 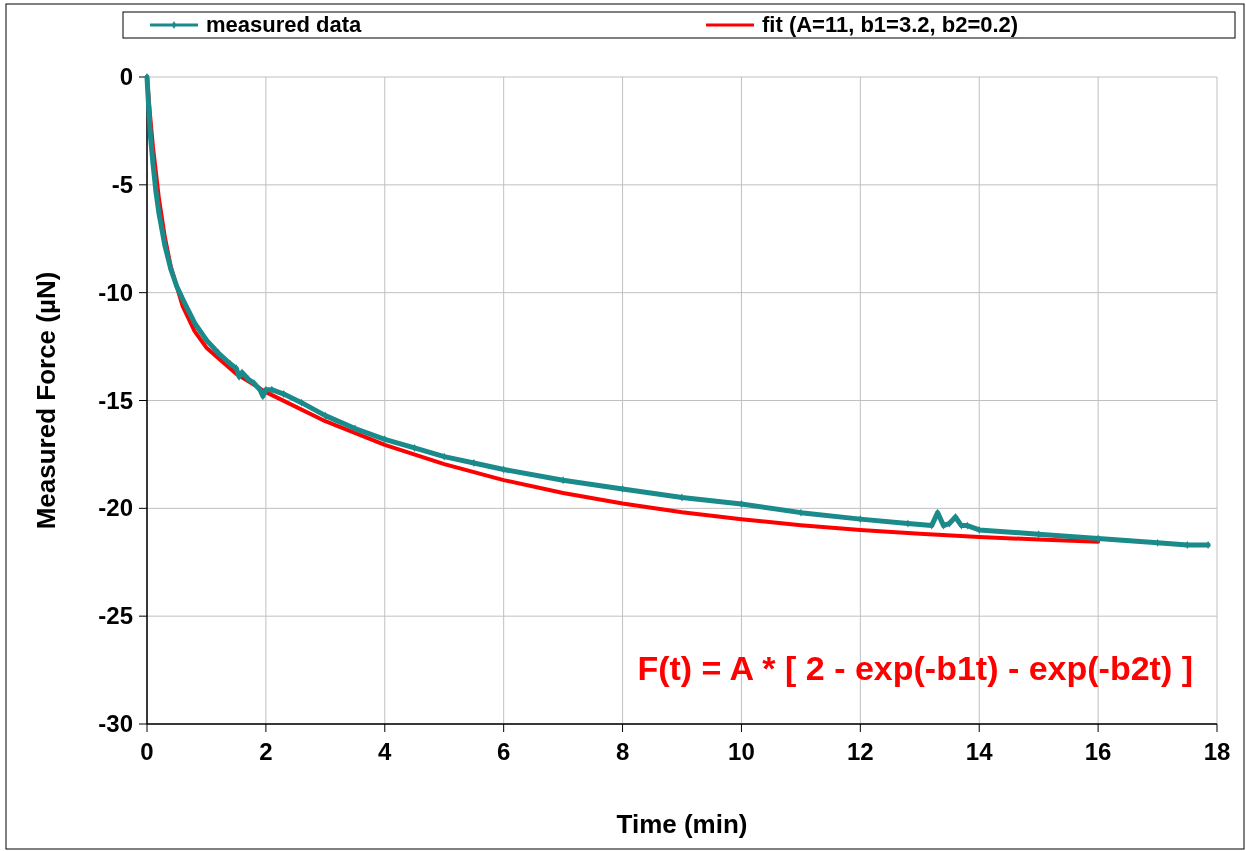 I want to click on x-tick-label: 12, so click(x=860, y=751).